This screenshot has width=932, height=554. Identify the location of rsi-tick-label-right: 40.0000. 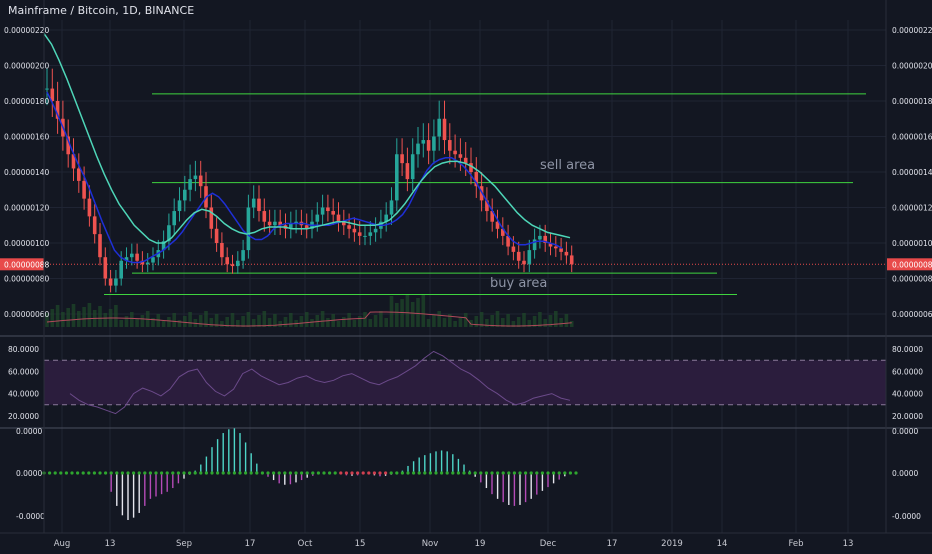
(907, 394).